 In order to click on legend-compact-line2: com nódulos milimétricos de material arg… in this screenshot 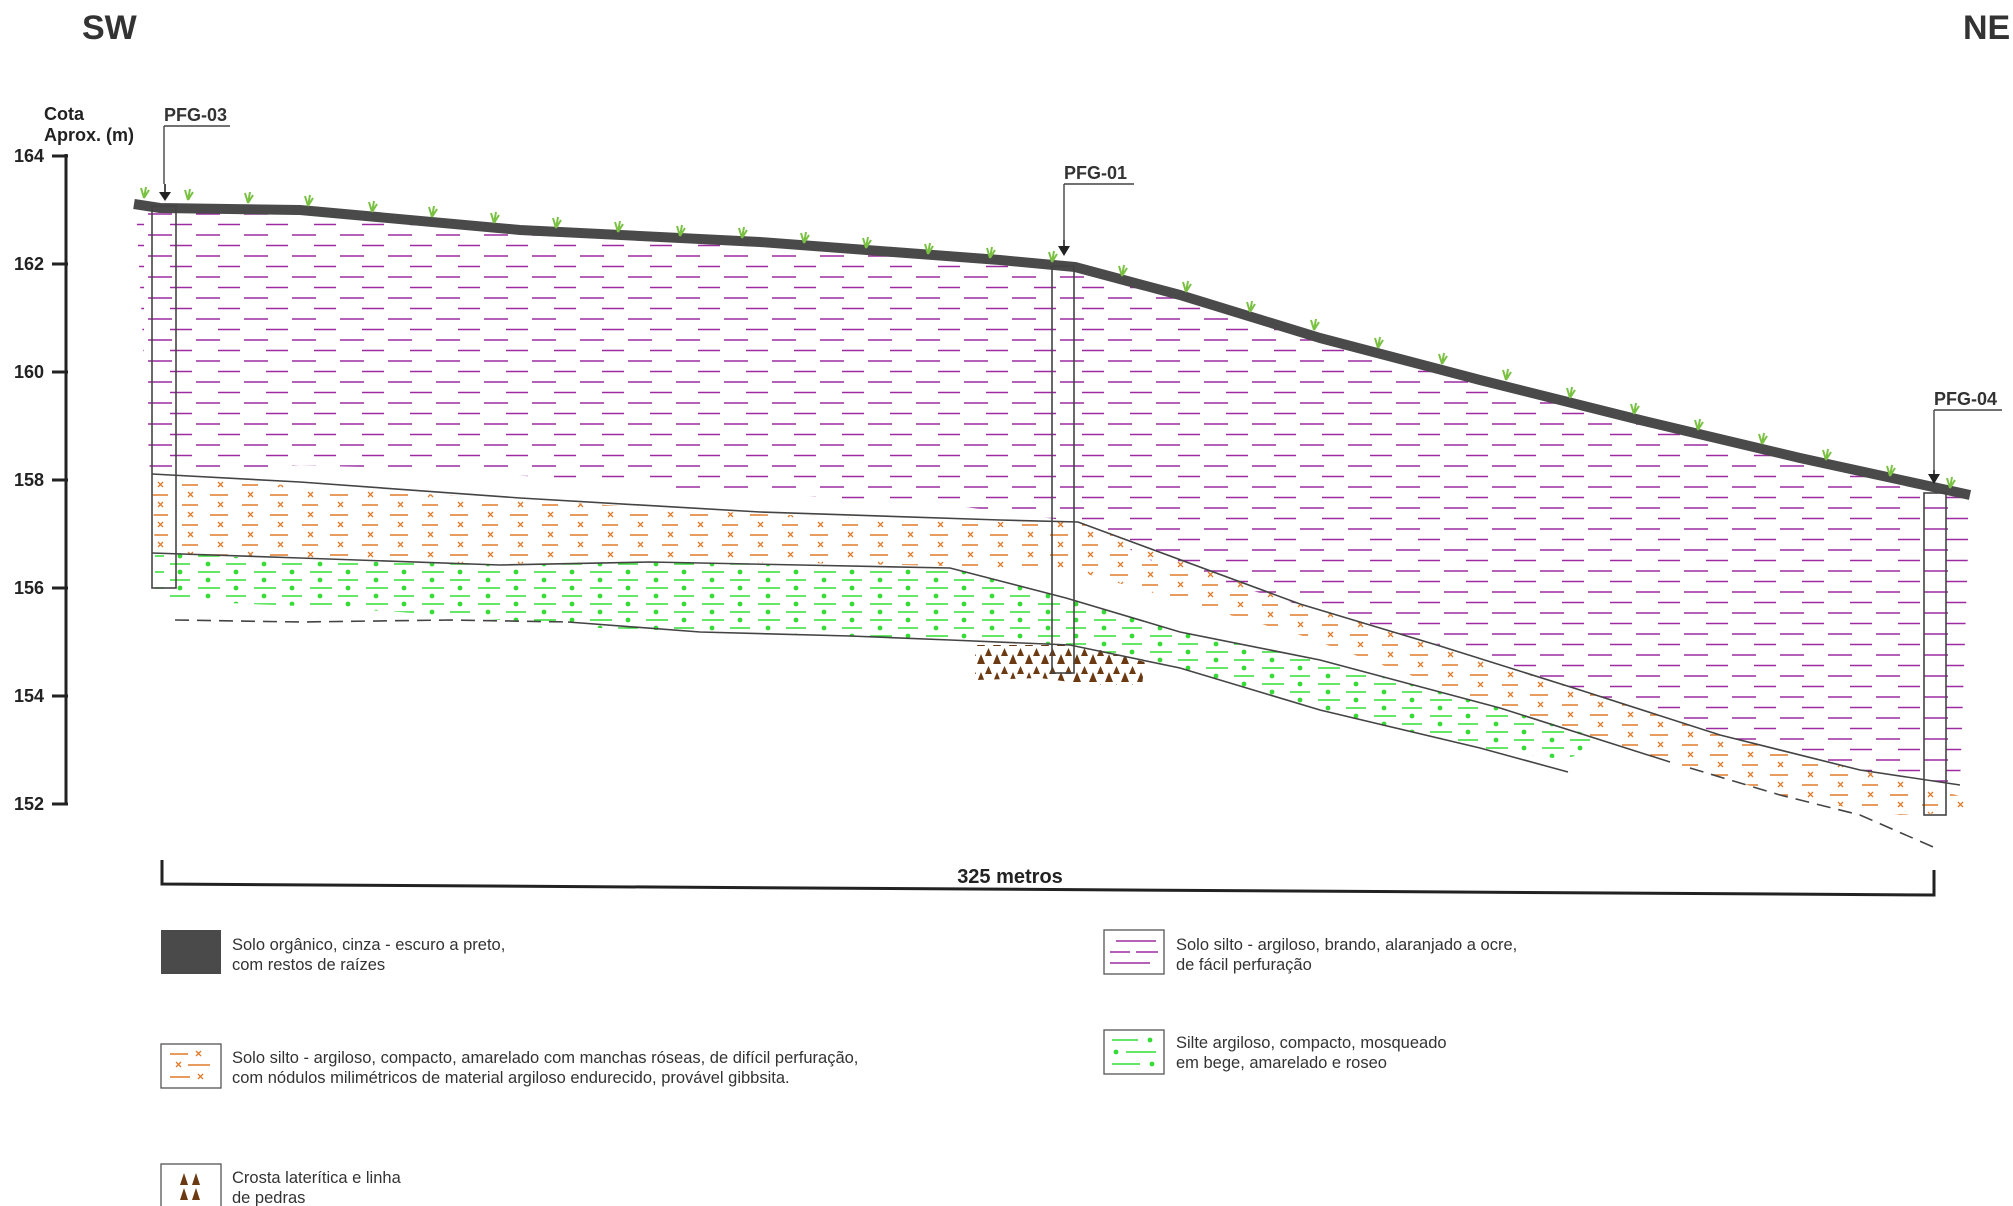, I will do `click(511, 1078)`.